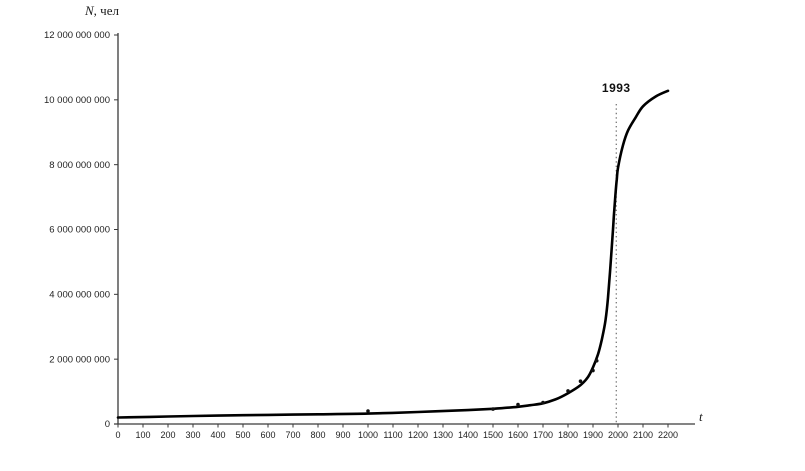  I want to click on x-tick-label: 800, so click(317, 435).